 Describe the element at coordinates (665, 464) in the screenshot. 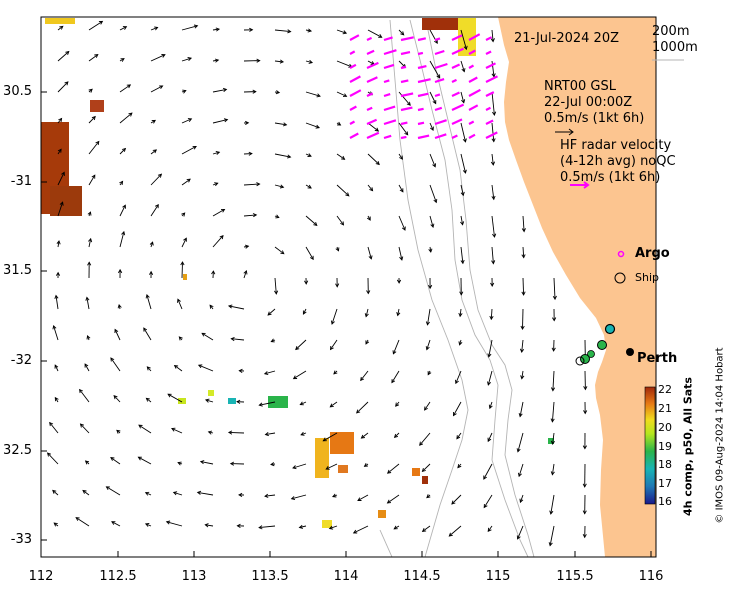

I see `colorbar-tick: 18` at that location.